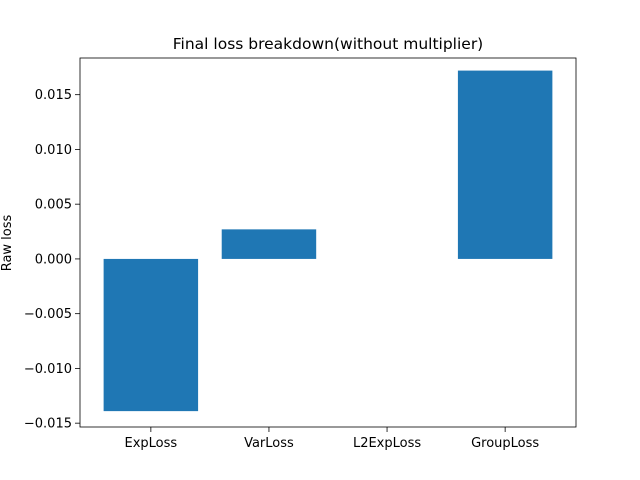  What do you see at coordinates (505, 443) in the screenshot?
I see `x-tick-label: GroupLoss` at bounding box center [505, 443].